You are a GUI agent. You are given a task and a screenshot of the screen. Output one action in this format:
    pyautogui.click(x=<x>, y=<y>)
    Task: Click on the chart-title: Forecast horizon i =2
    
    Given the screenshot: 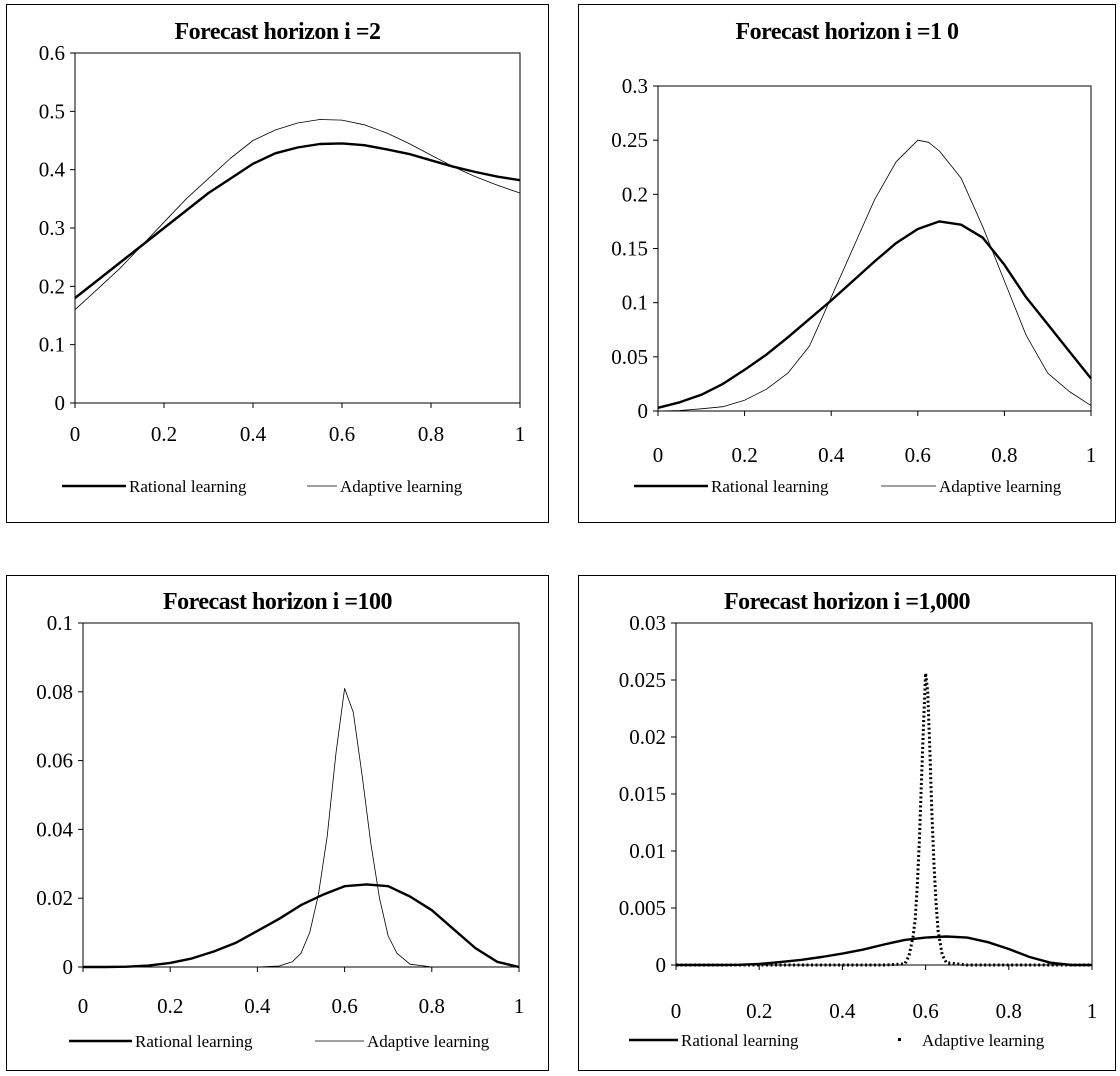 What is the action you would take?
    pyautogui.click(x=277, y=32)
    